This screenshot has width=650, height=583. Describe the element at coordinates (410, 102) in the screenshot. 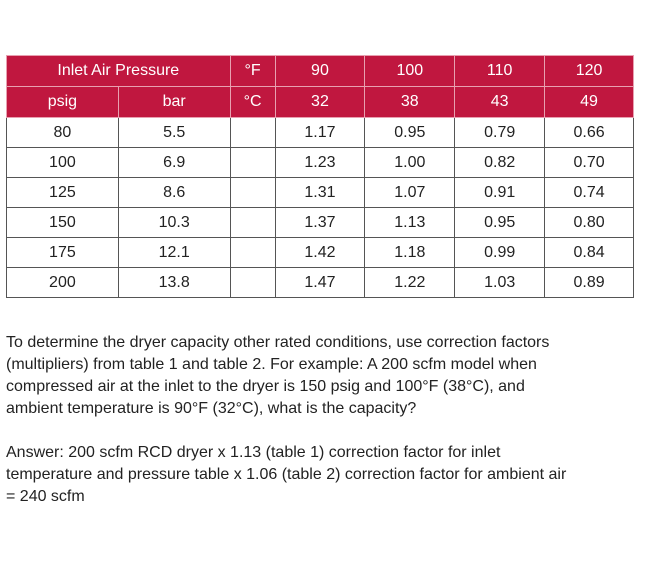

I see `header-cell: 38` at that location.